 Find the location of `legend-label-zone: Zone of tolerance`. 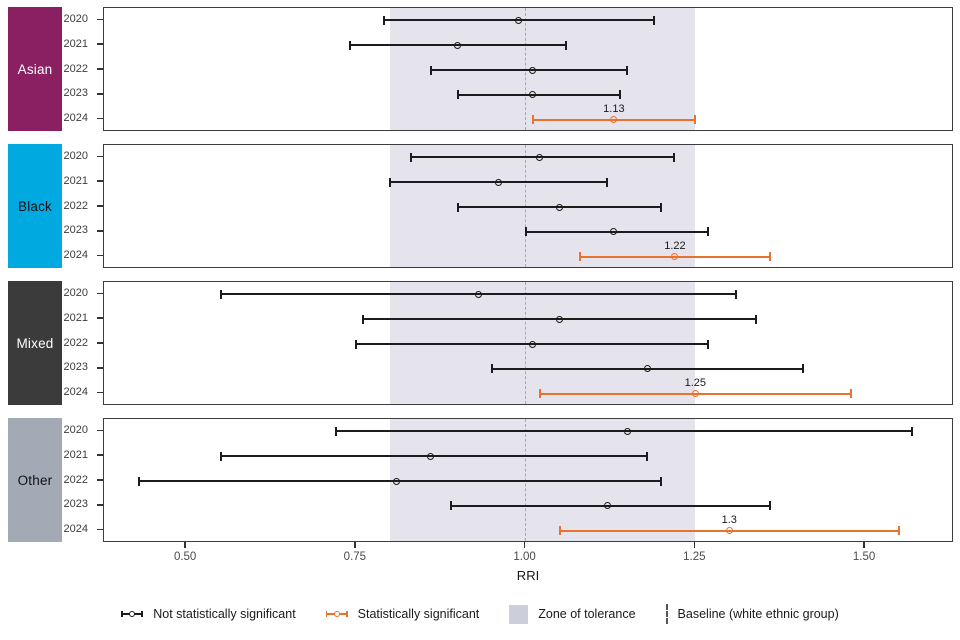

legend-label-zone: Zone of tolerance is located at coordinates (587, 614).